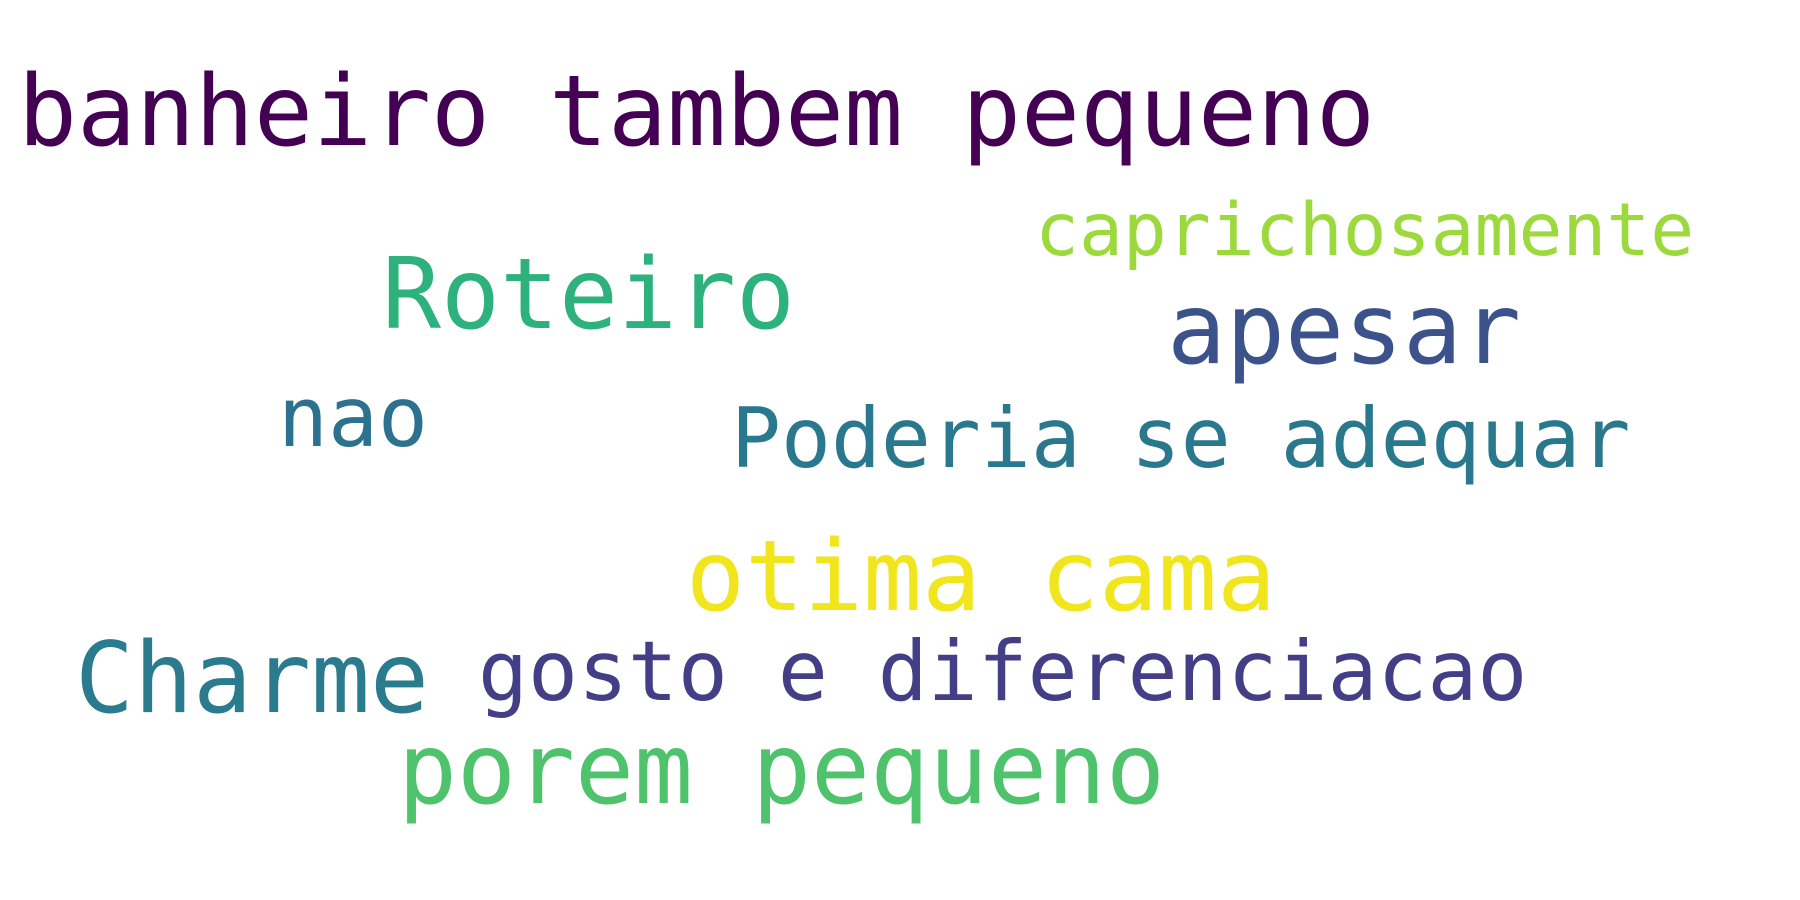  I want to click on word-otima-cama: otima cama, so click(981, 577).